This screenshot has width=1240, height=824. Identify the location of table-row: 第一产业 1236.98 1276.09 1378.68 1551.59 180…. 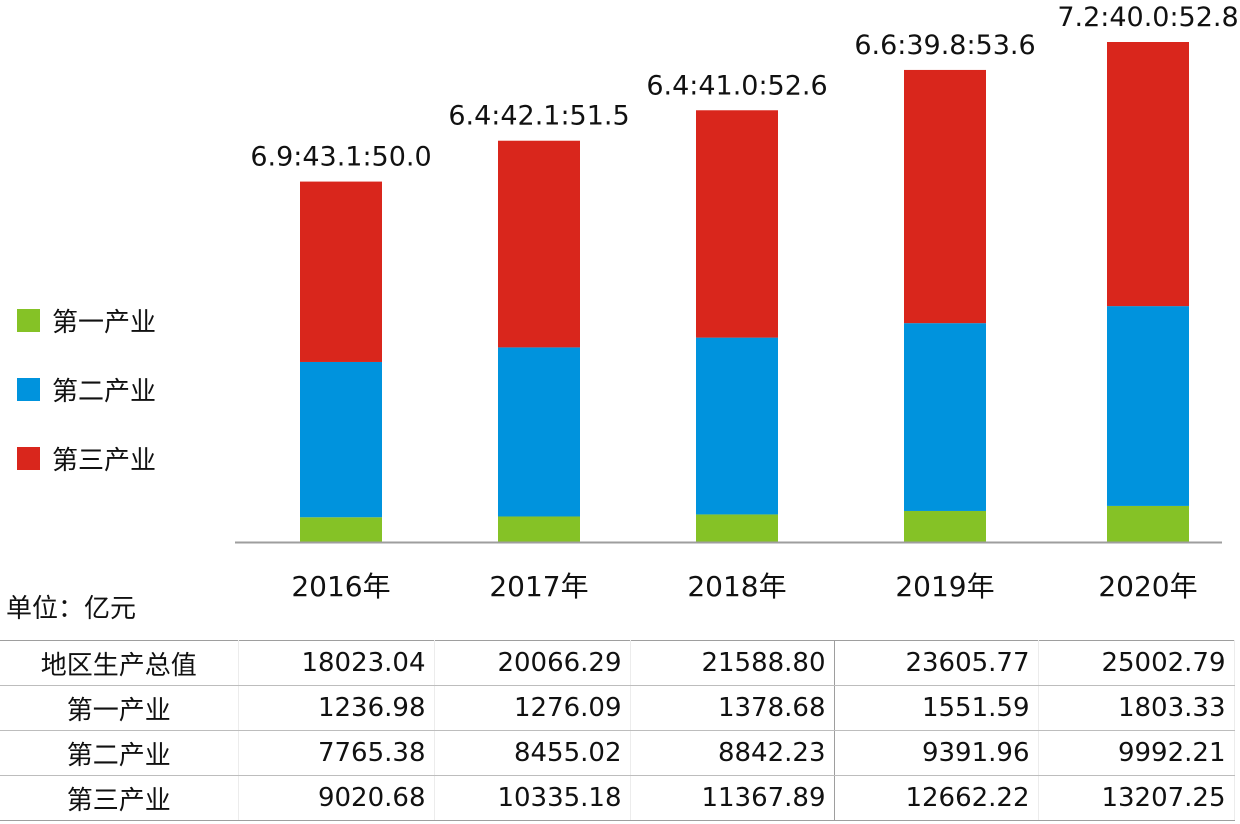
(617, 708).